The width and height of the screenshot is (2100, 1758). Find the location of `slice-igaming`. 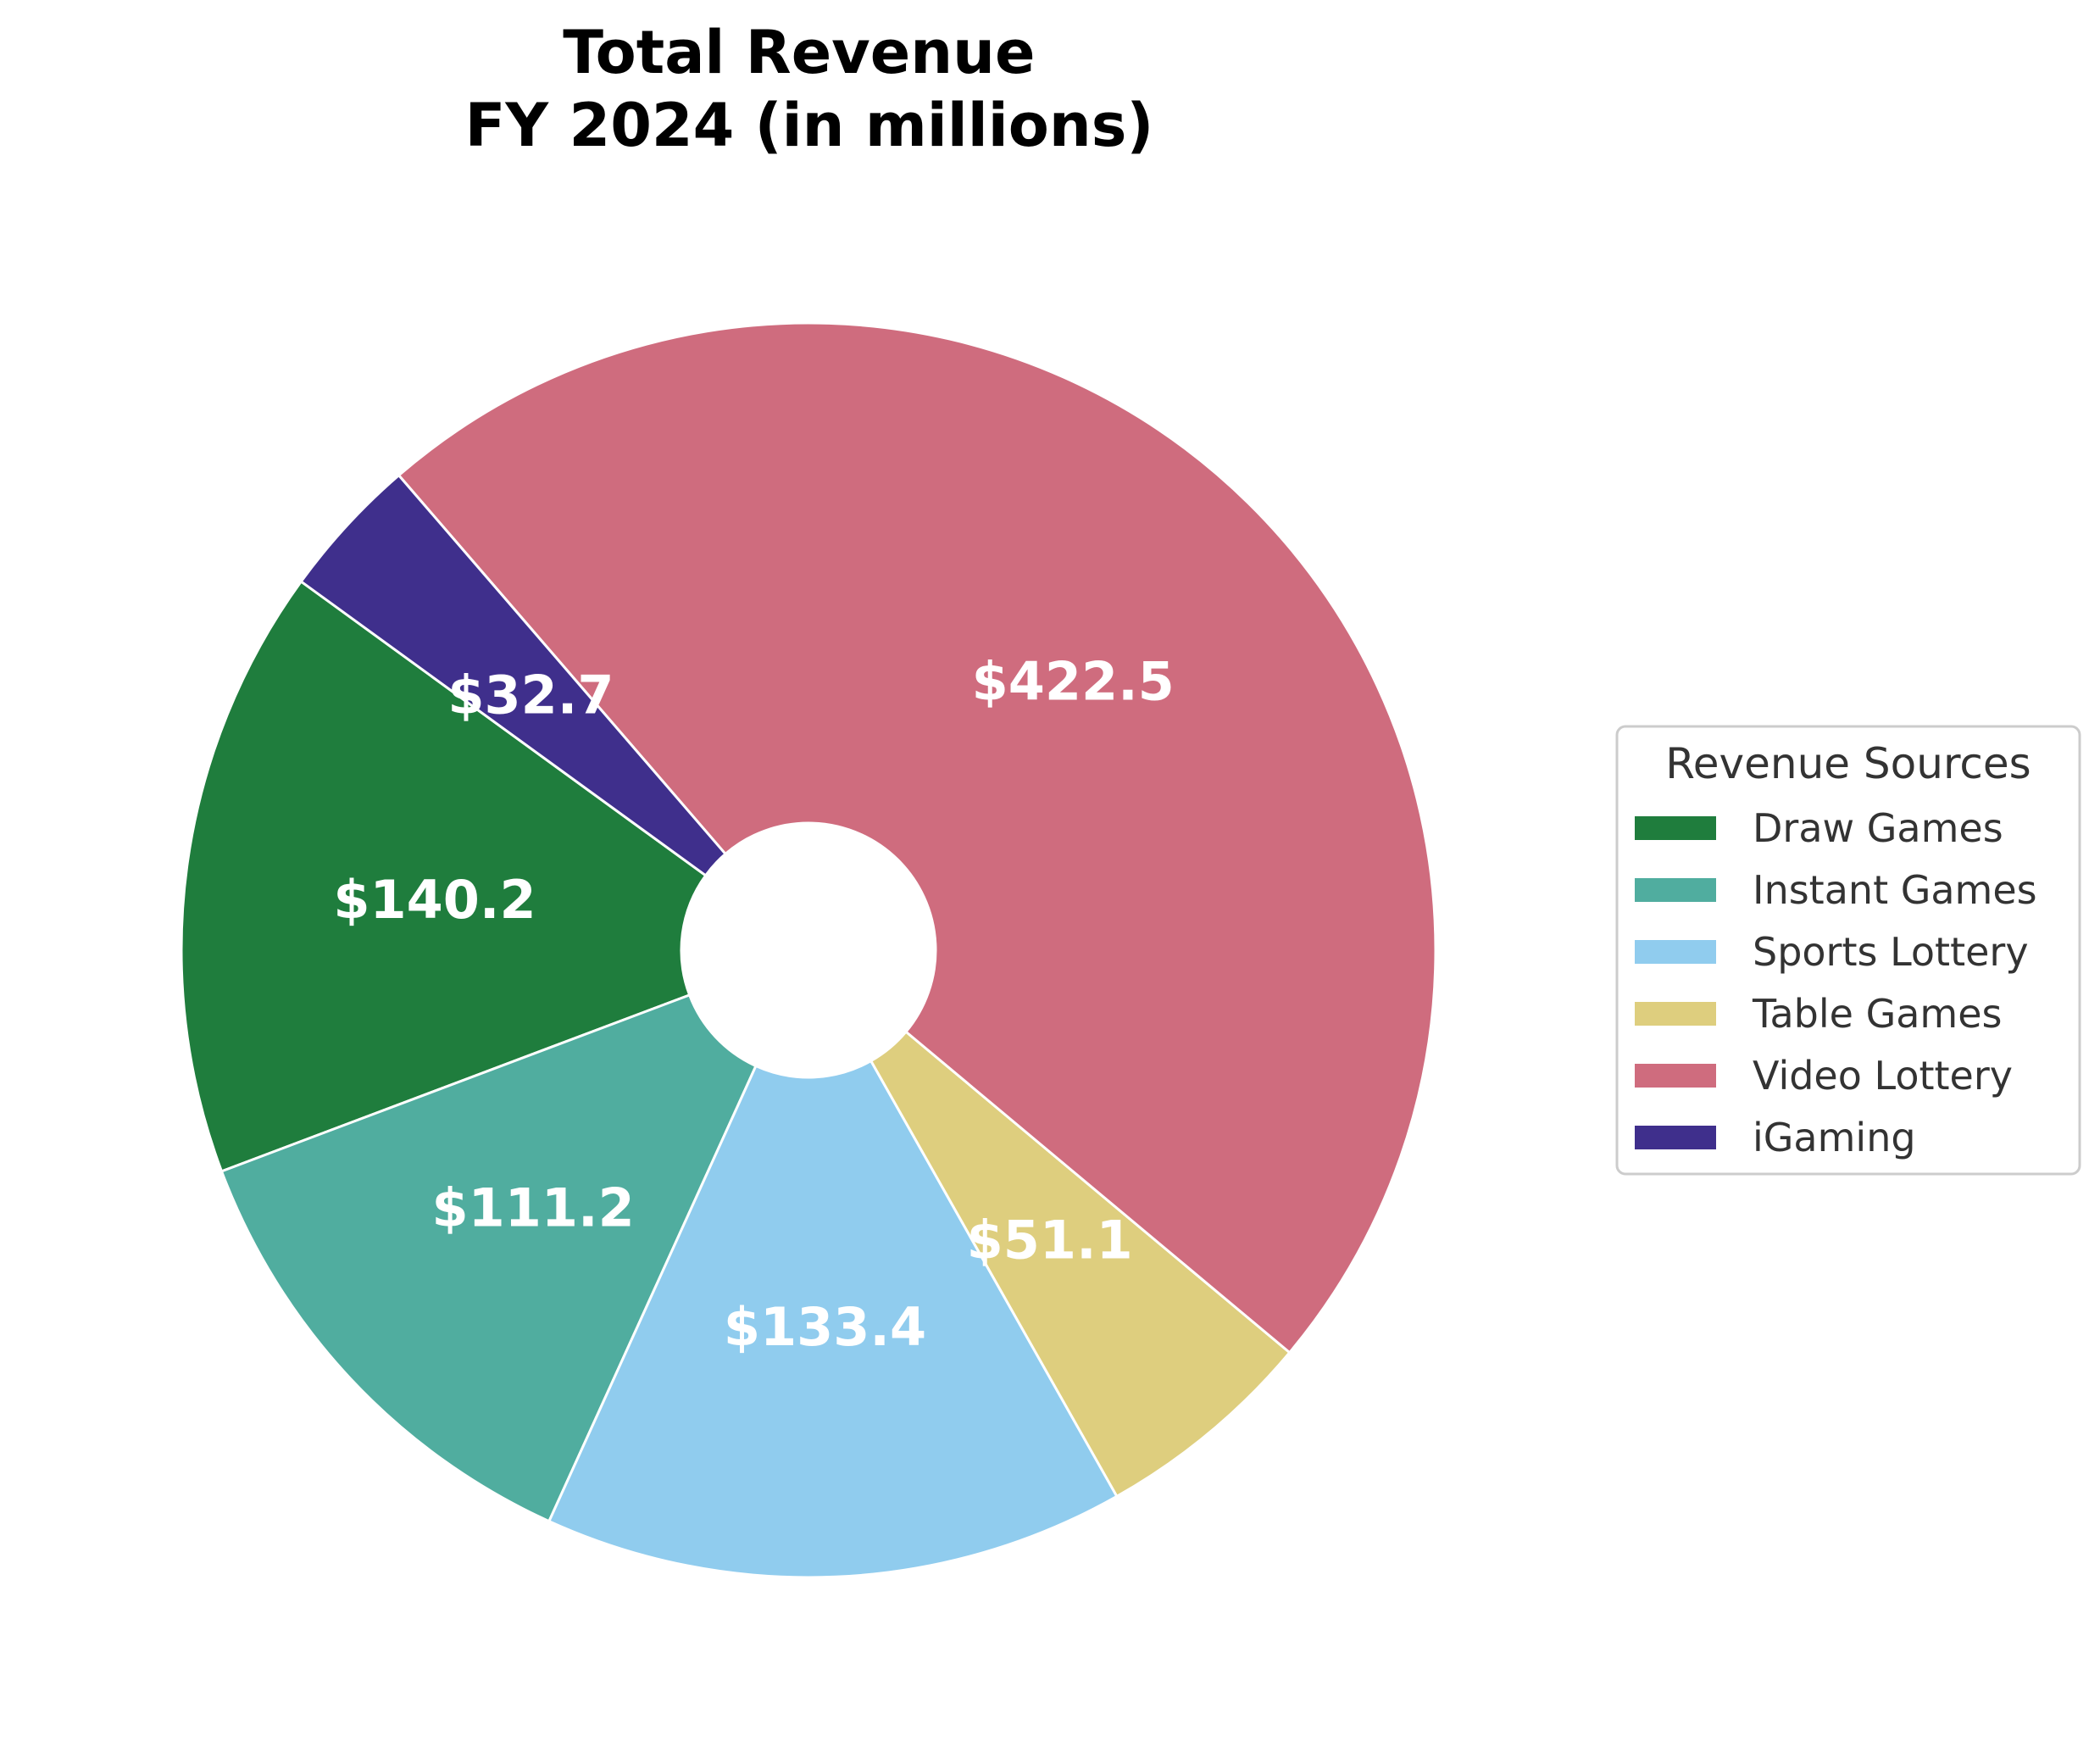

slice-igaming is located at coordinates (513, 675).